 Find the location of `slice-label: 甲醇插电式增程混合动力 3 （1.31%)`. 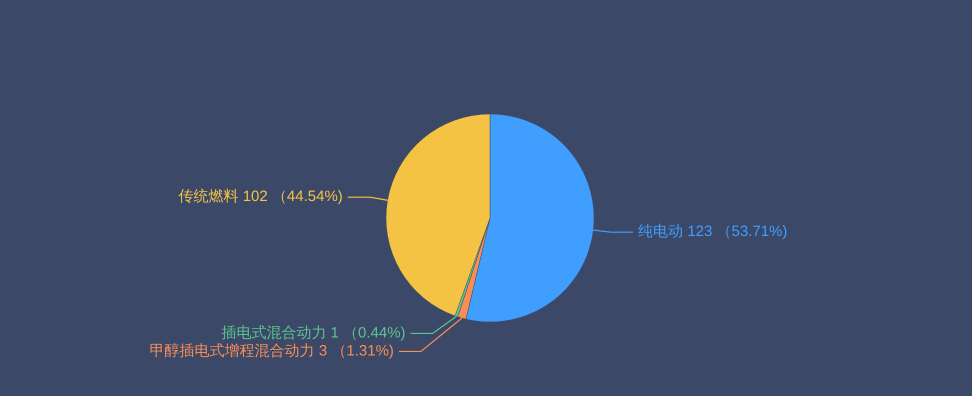

slice-label: 甲醇插电式增程混合动力 3 （1.31%) is located at coordinates (272, 351).